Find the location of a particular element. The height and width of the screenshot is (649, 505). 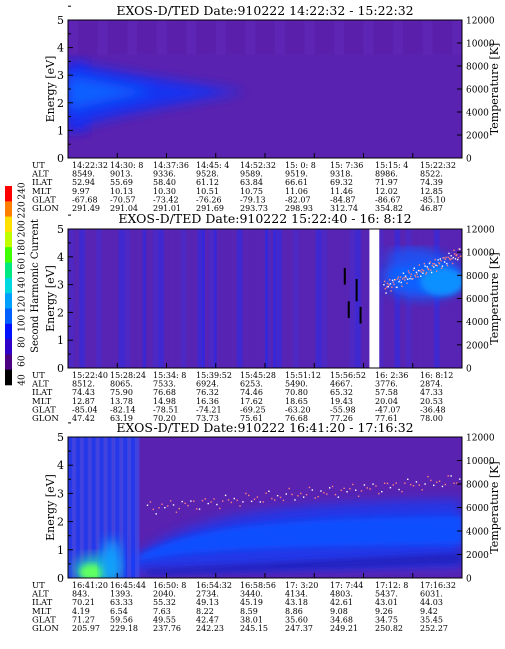

orbit-value: 15:15: 4 is located at coordinates (391, 165).